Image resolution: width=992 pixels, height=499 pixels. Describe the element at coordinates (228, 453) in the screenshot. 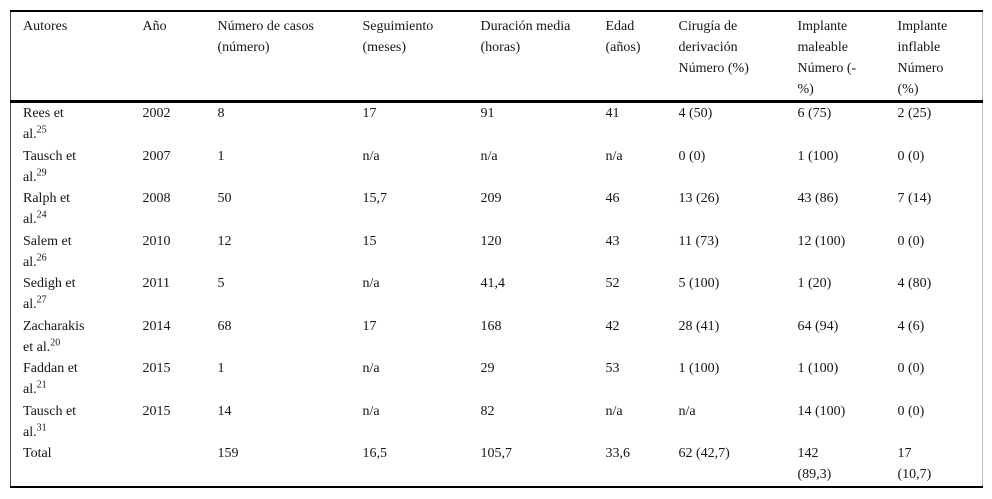

I see `cell-cases: 159` at that location.